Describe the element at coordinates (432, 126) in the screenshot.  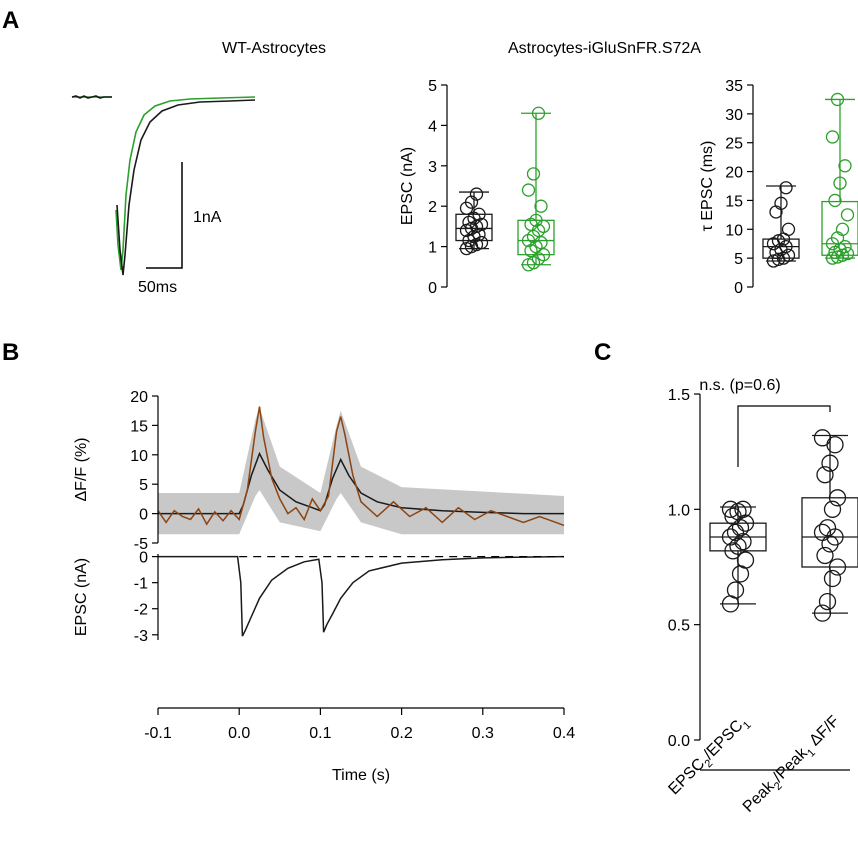
I see `y-tick-label: 4` at that location.